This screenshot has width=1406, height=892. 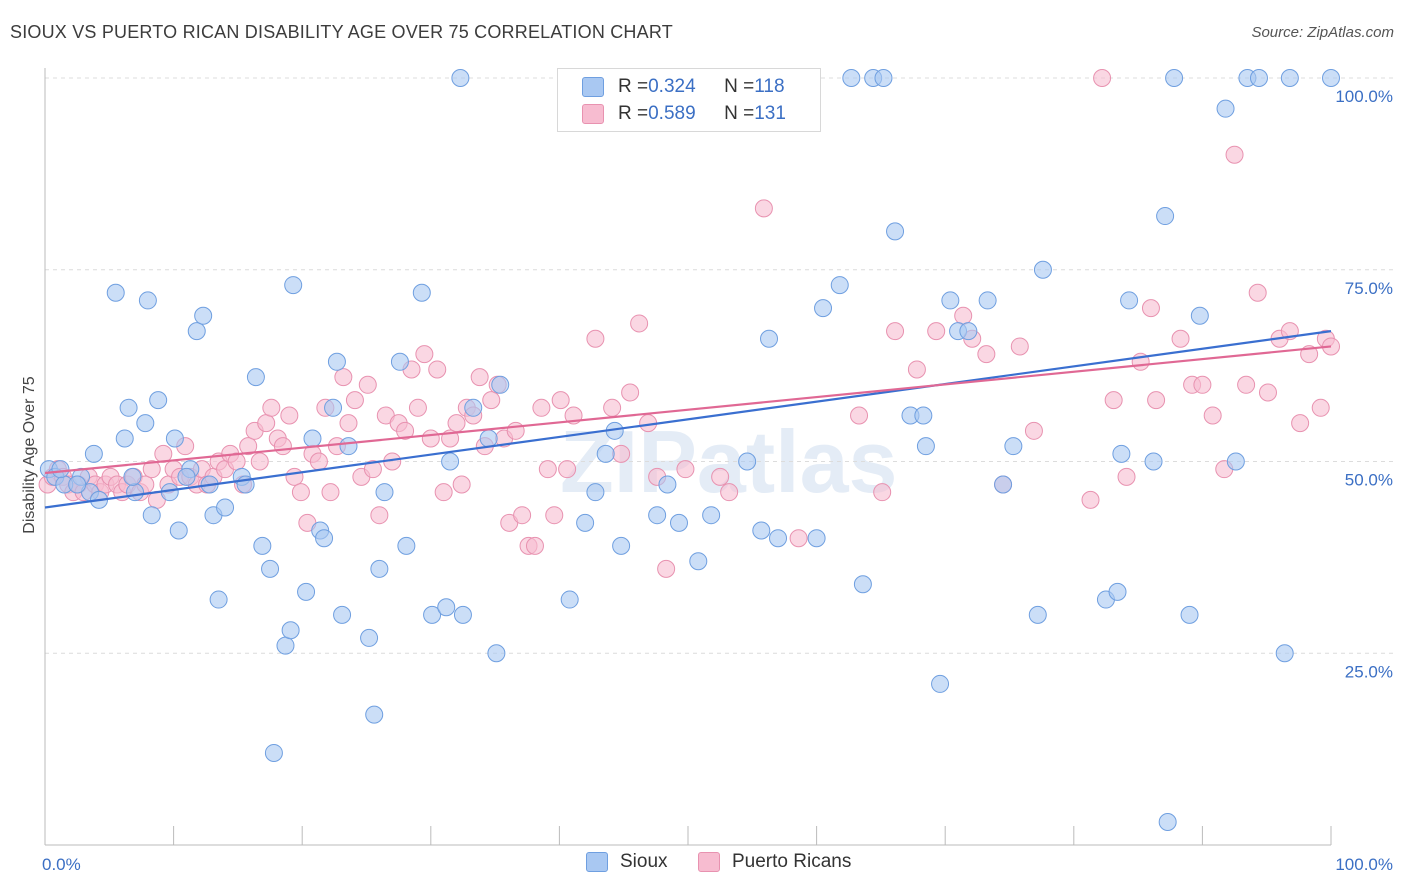 What do you see at coordinates (1364, 864) in the screenshot?
I see `x-tick-label: 100.0%` at bounding box center [1364, 864].